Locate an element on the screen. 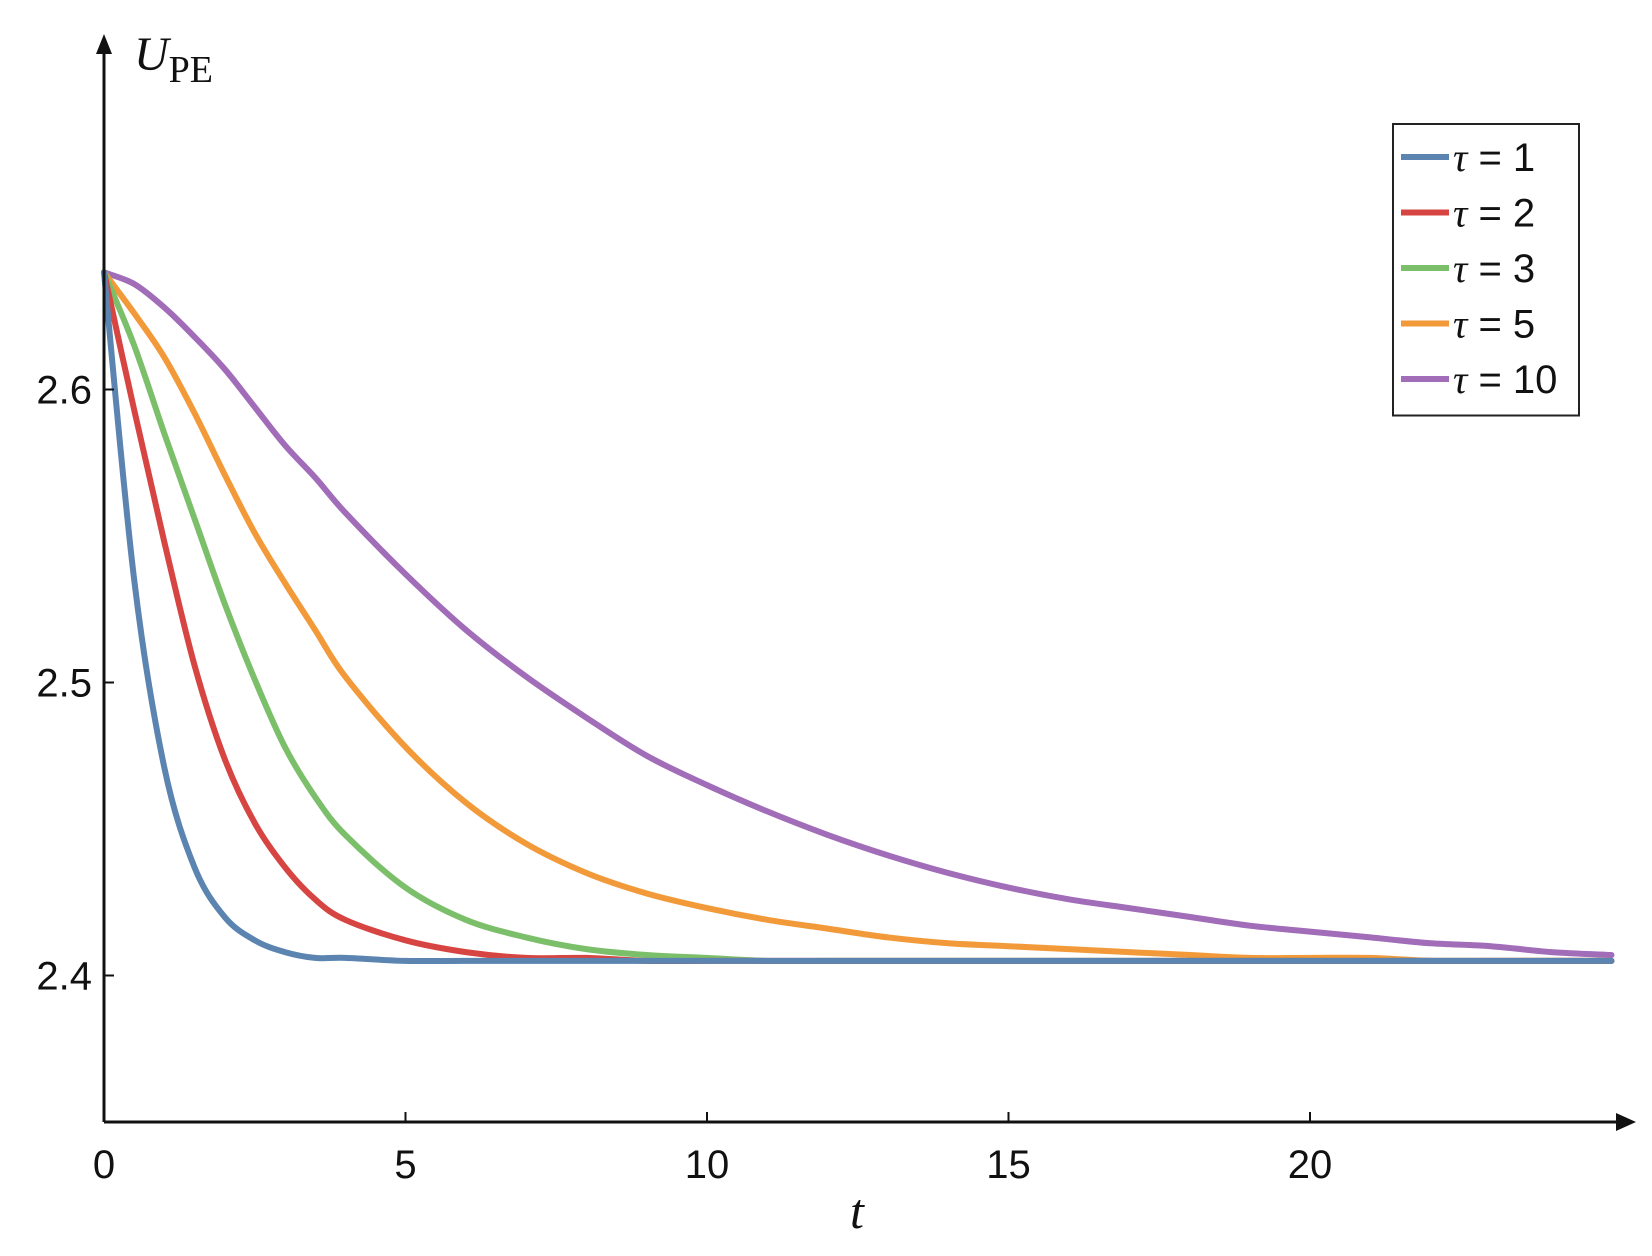  legend-label: τ = 5 is located at coordinates (1494, 324).